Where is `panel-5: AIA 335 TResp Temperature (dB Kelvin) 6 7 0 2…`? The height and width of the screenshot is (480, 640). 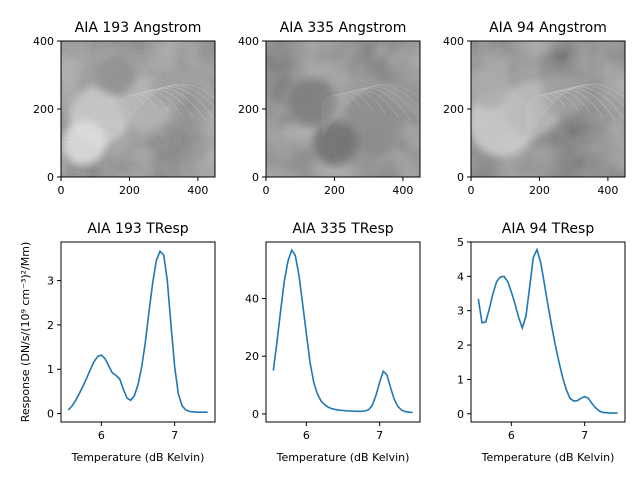
panel-5: AIA 335 TResp Temperature (dB Kelvin) 6 7 0 2… is located at coordinates (333, 342).